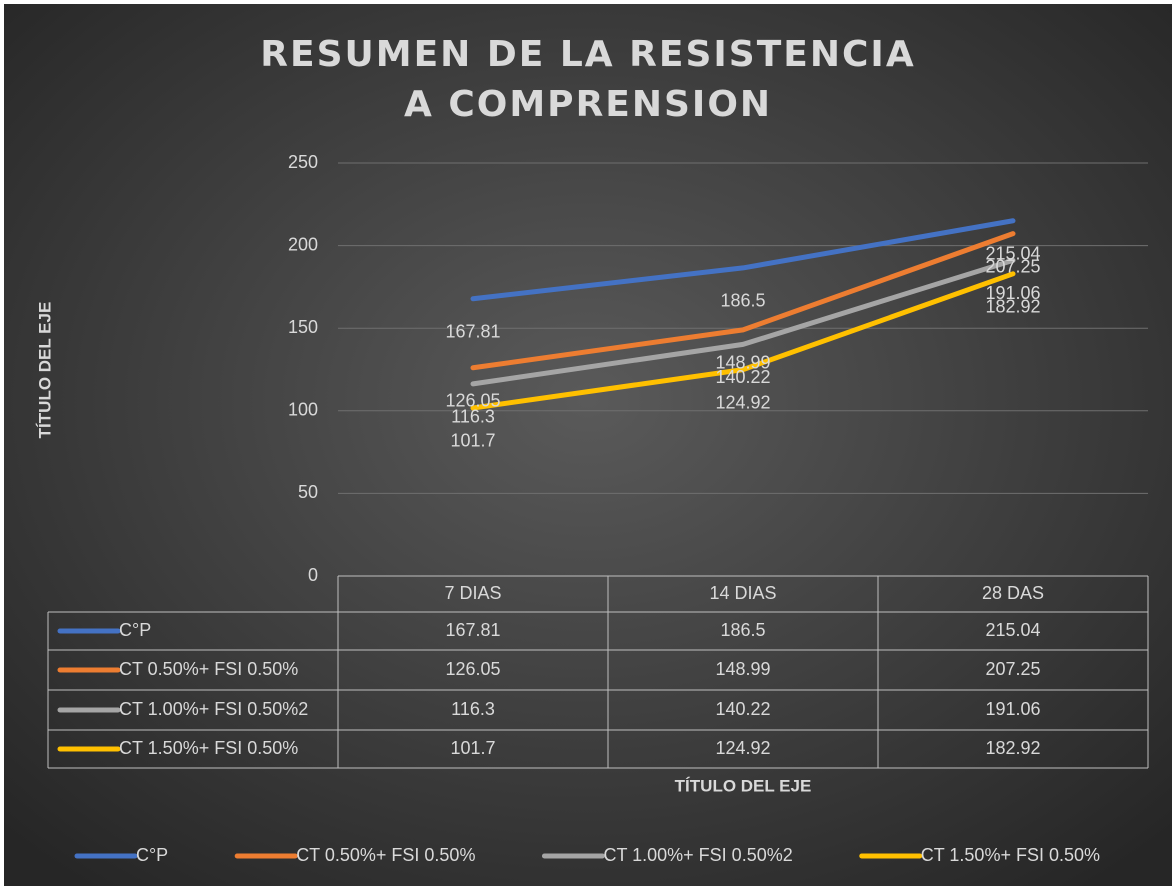  I want to click on table-cell: 191.06, so click(1012, 709).